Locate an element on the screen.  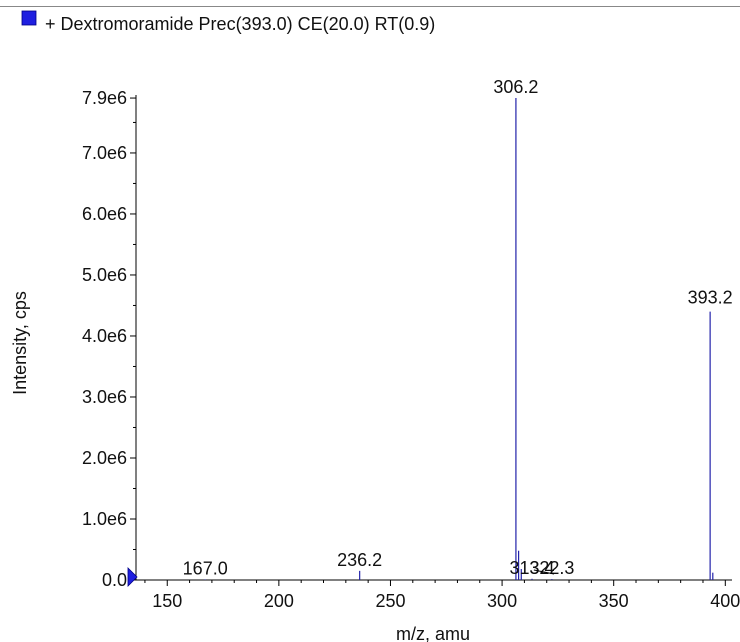
y-axis-label: Intensity, cps is located at coordinates (20, 343).